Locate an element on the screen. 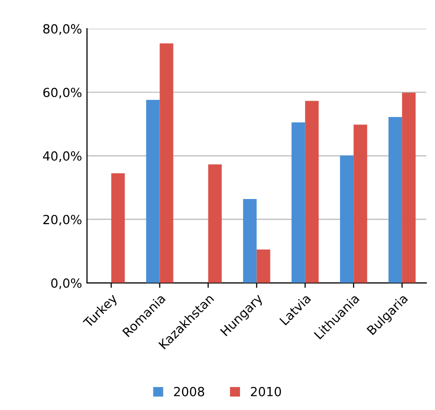  legend-label: 2010 is located at coordinates (265, 391).